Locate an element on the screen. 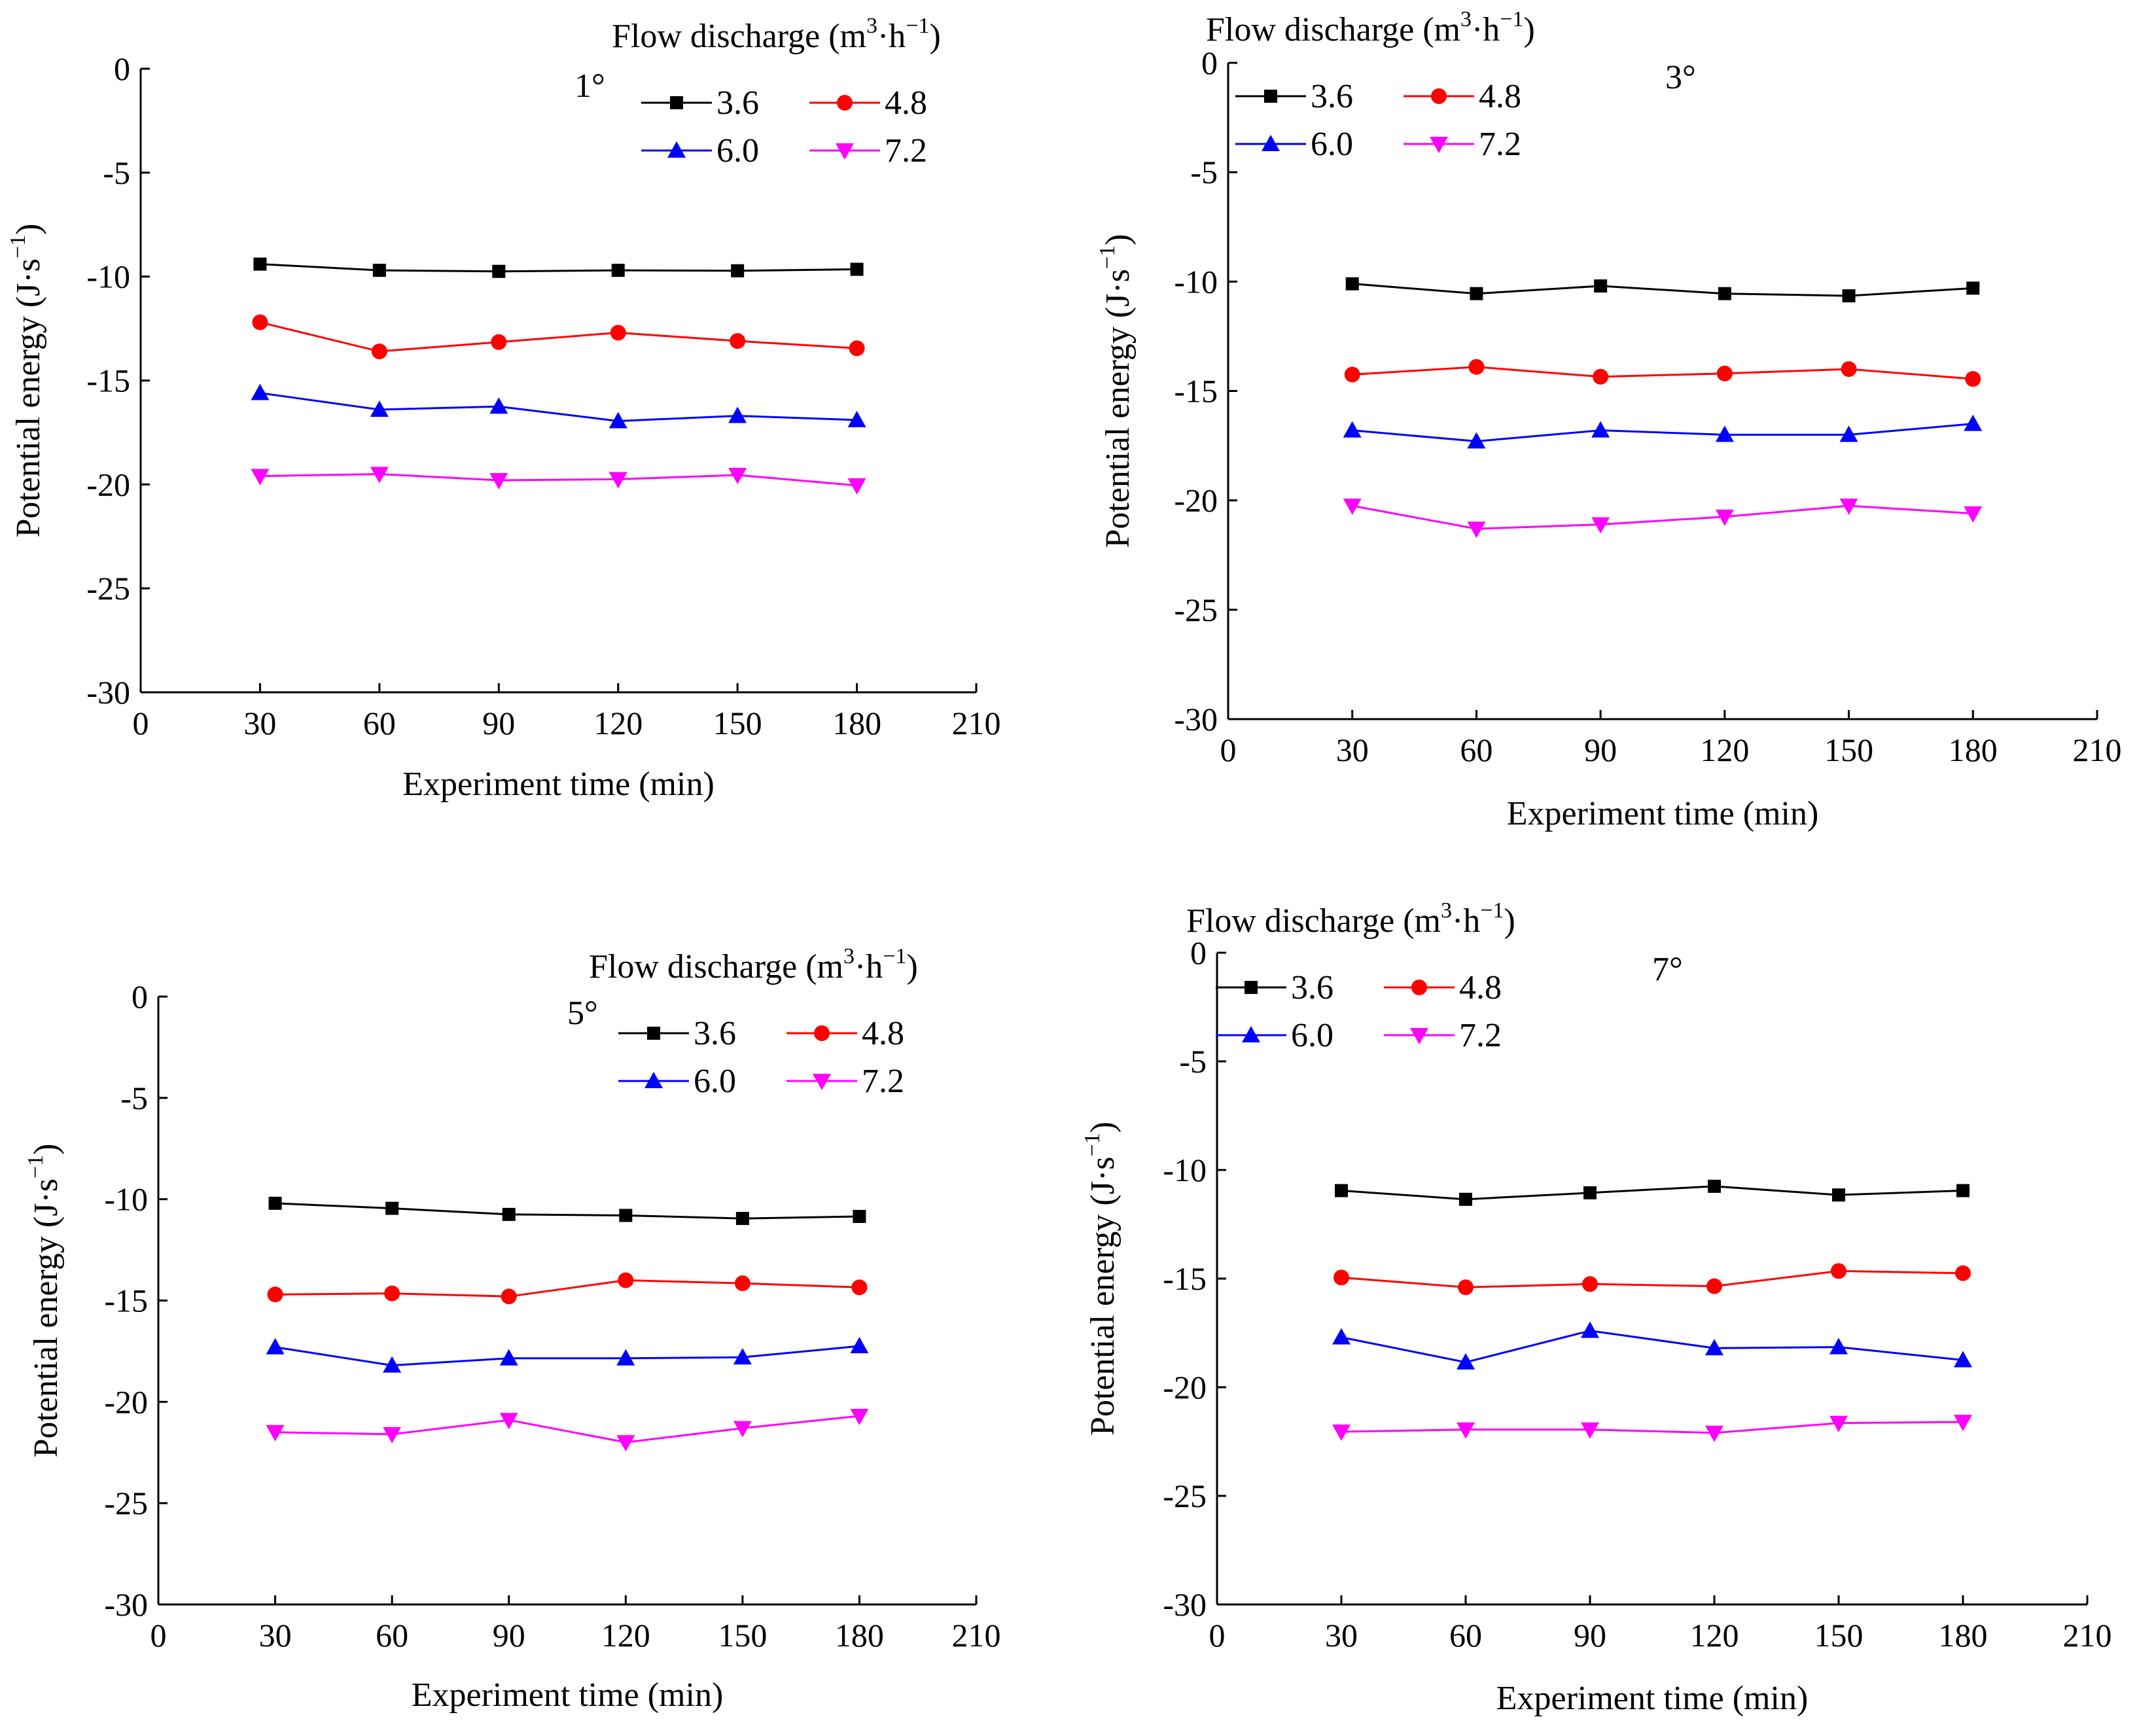 The width and height of the screenshot is (2137, 1736). x-tick-label: 30 is located at coordinates (275, 1636).